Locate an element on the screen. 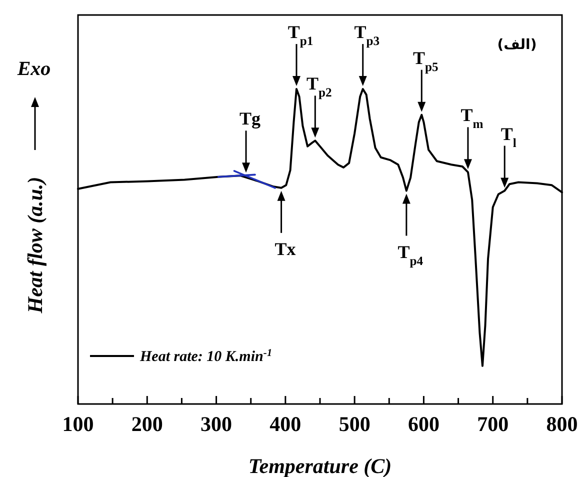 The height and width of the screenshot is (477, 578). annotation: T$_{p5}$ is located at coordinates (425, 61).